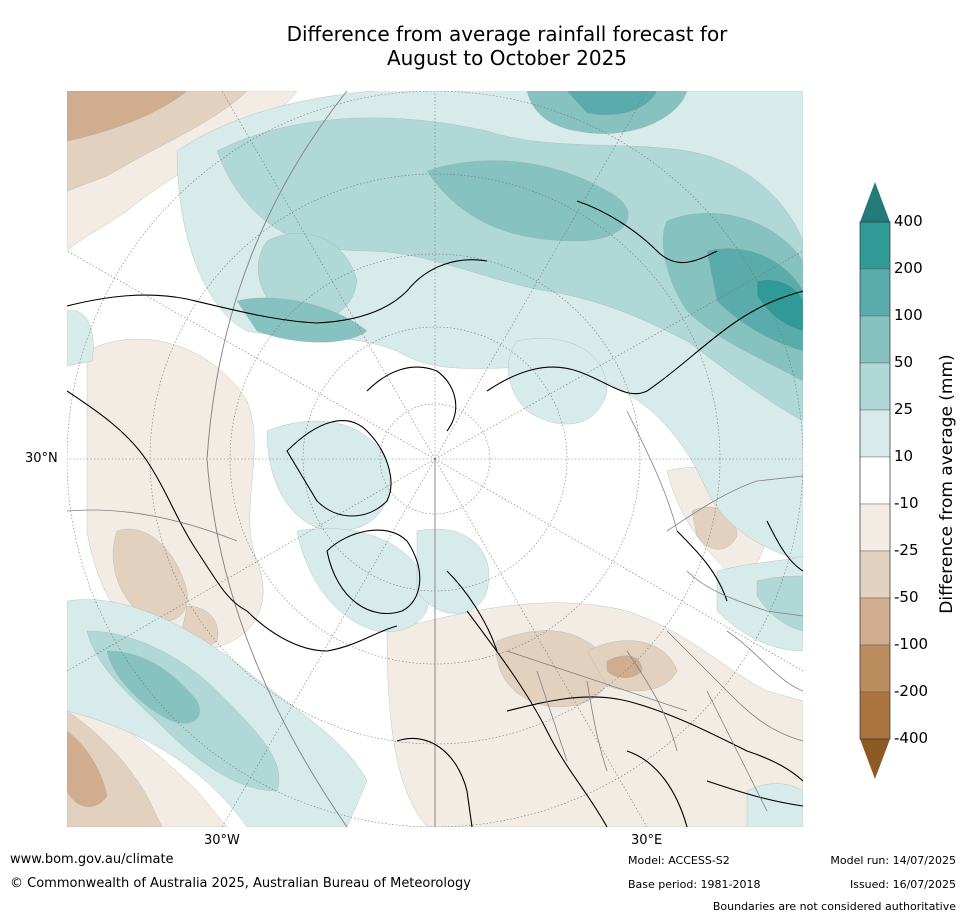 The height and width of the screenshot is (919, 965). Describe the element at coordinates (906, 503) in the screenshot. I see `colorbar-tick-label: -10` at that location.